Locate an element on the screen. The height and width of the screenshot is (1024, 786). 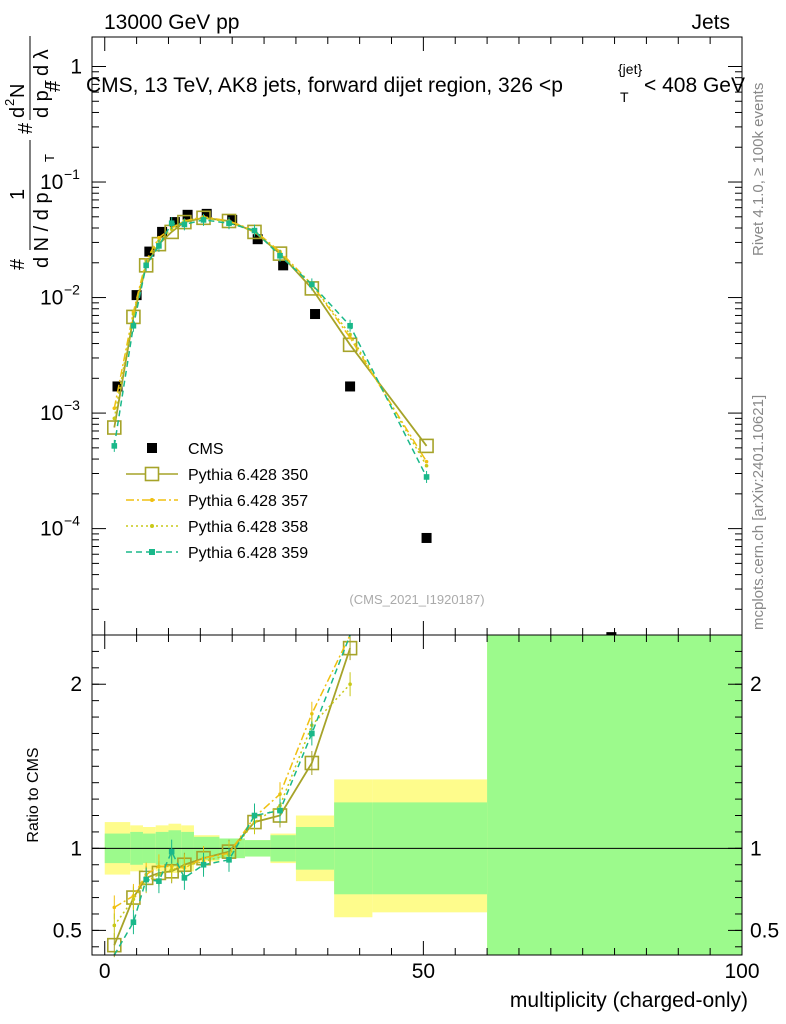
ylabel-den-dl: d λ is located at coordinates (42, 62).